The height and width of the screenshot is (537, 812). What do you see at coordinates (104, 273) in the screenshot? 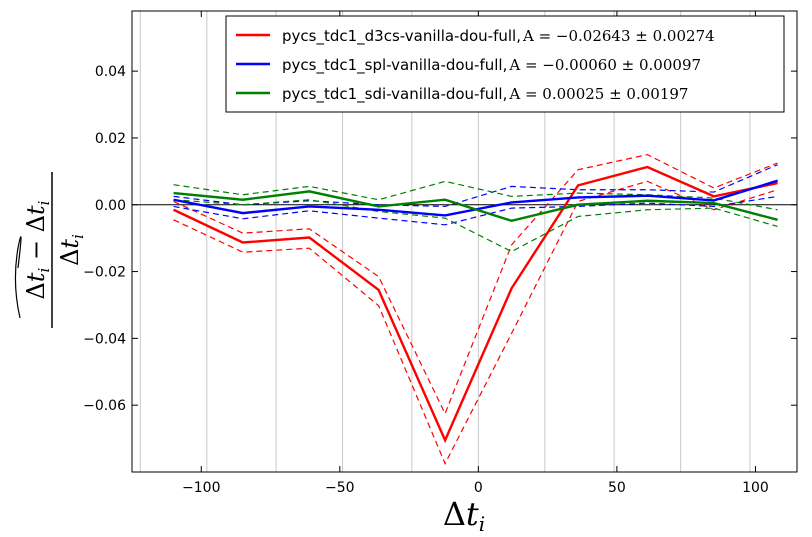
I see `y-tick-label: −0.02` at bounding box center [104, 273].